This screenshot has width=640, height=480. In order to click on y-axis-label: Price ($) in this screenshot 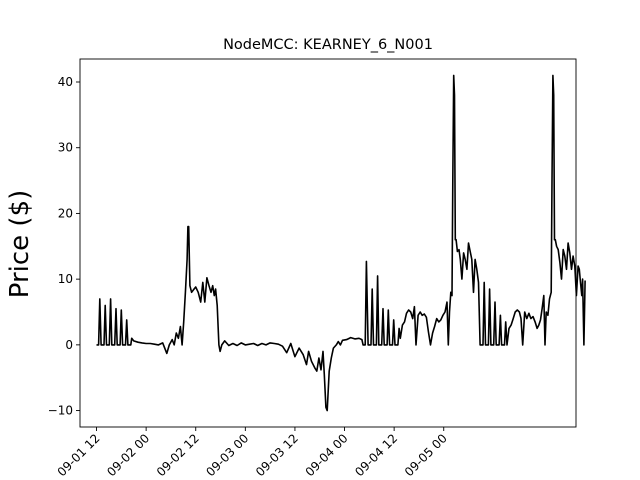, I will do `click(20, 244)`.